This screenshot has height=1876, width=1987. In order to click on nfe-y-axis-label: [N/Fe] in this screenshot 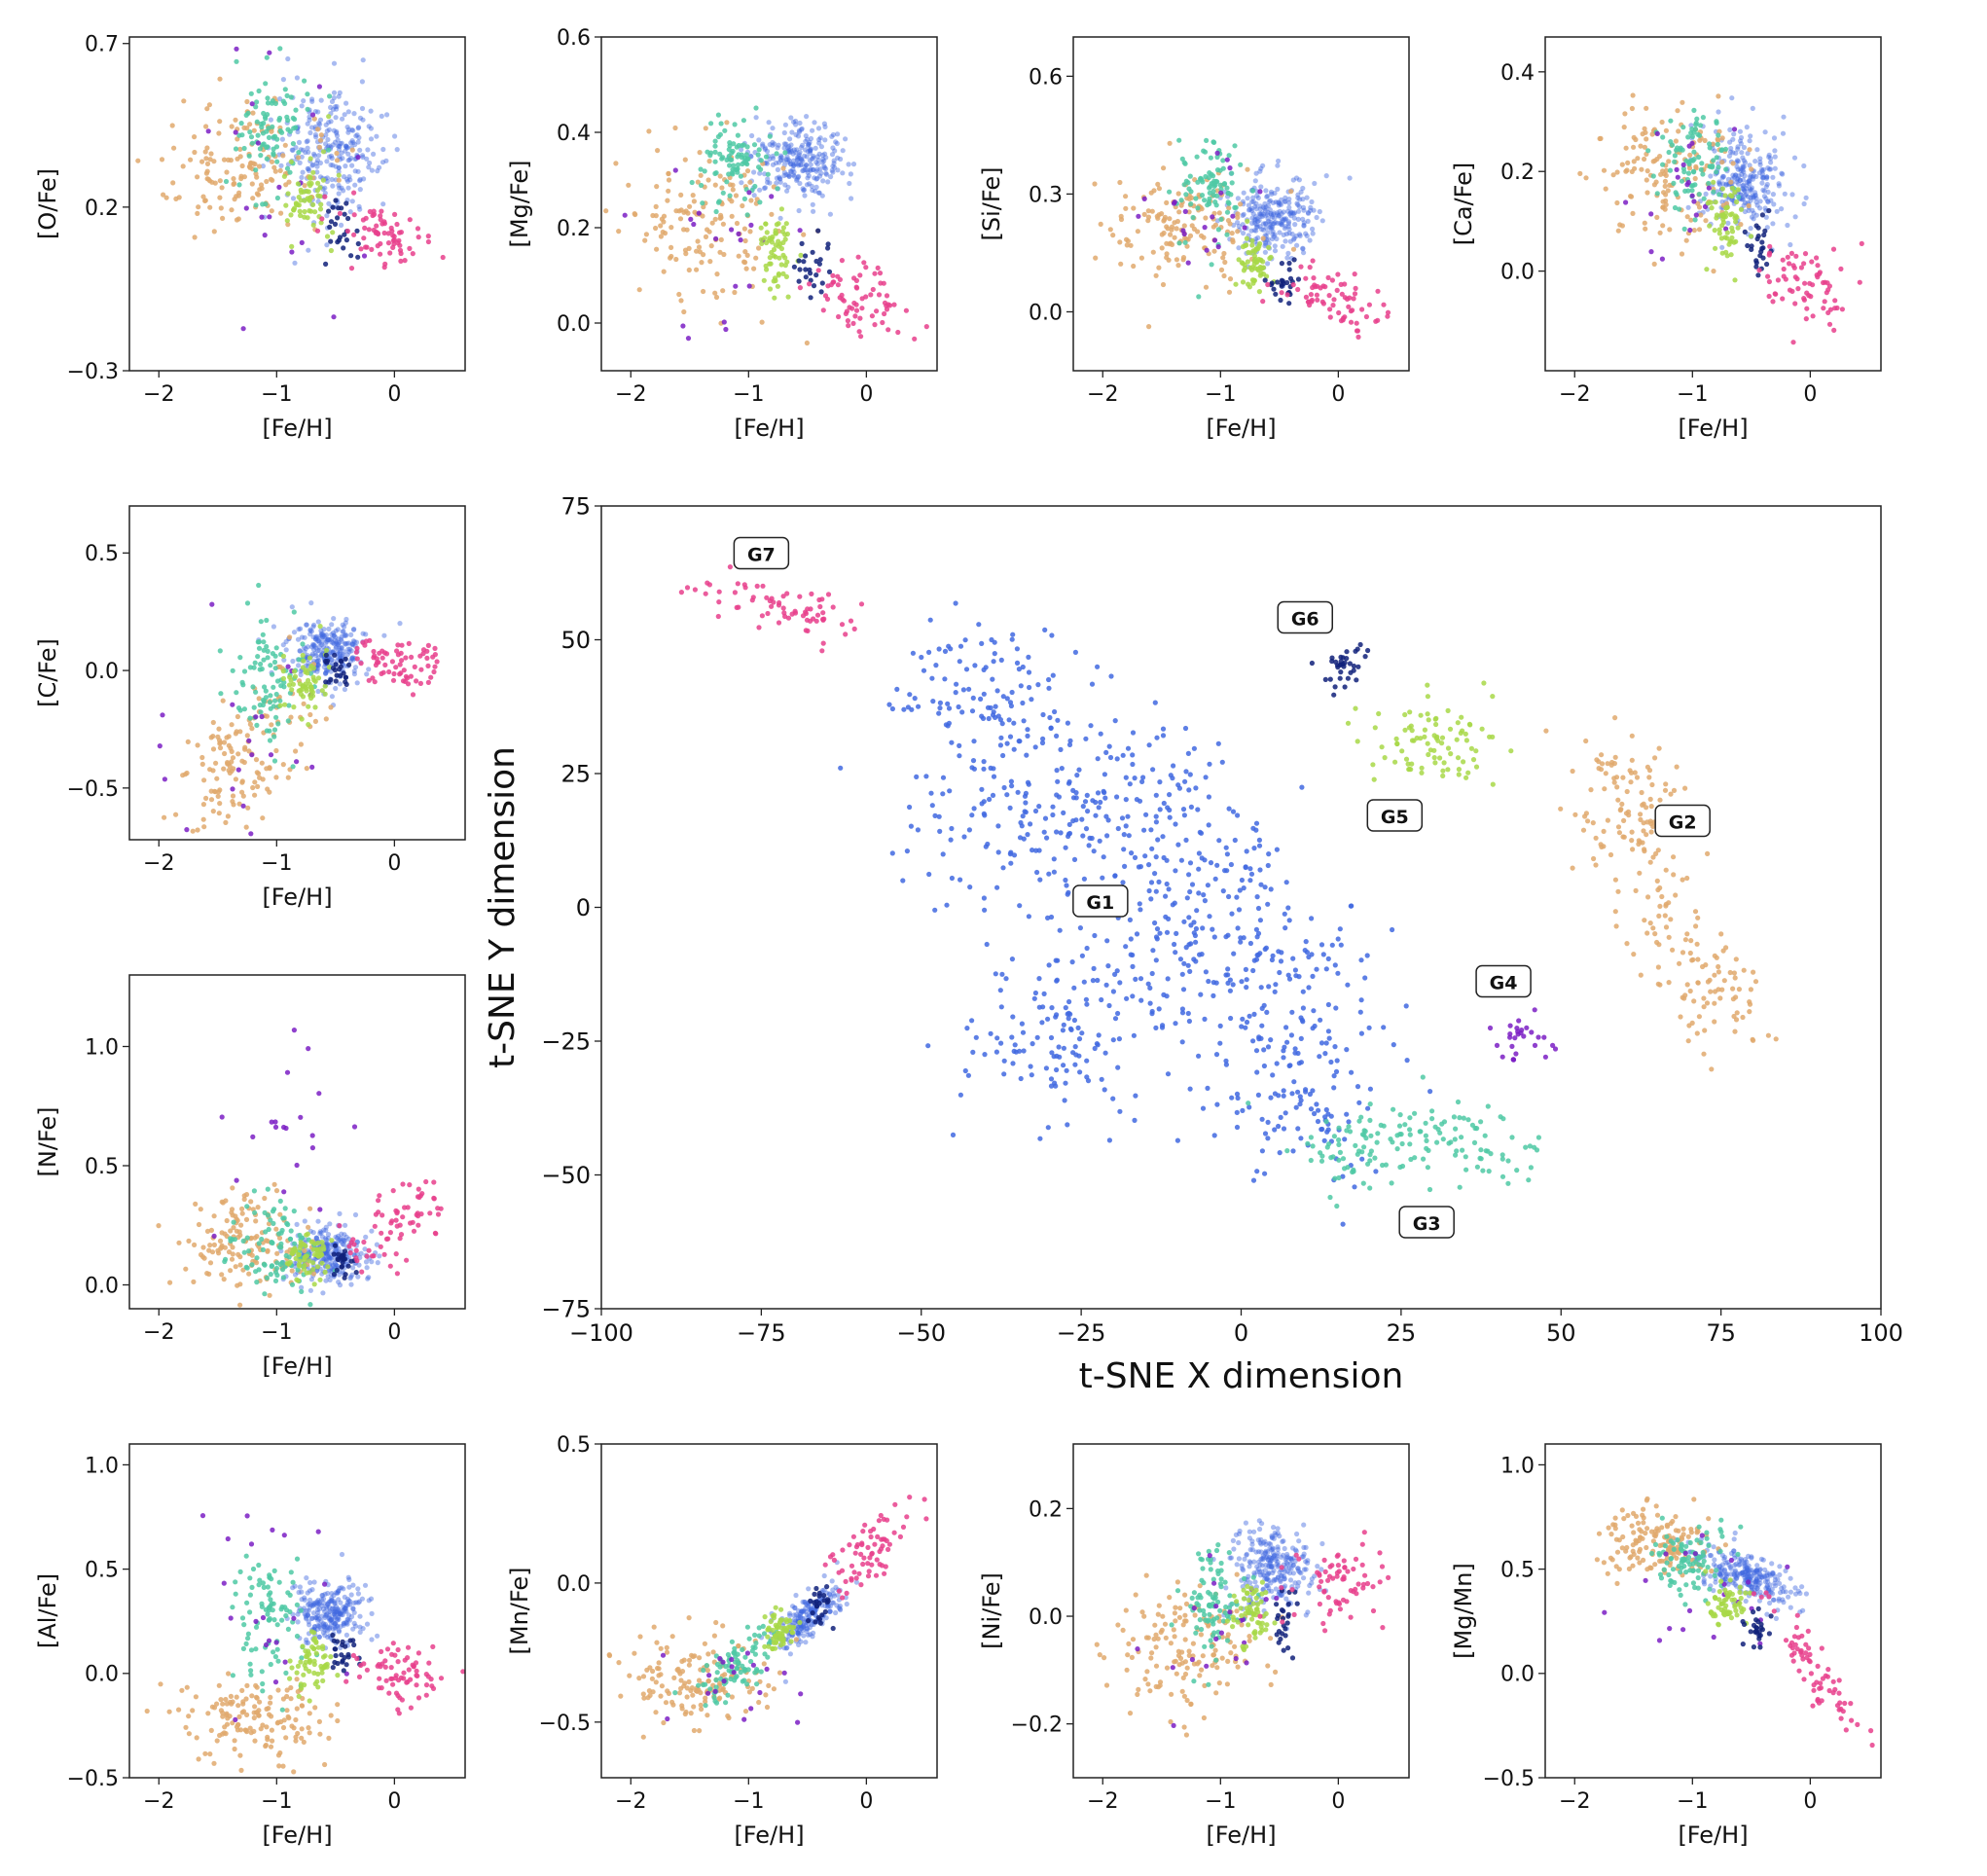, I will do `click(48, 1141)`.